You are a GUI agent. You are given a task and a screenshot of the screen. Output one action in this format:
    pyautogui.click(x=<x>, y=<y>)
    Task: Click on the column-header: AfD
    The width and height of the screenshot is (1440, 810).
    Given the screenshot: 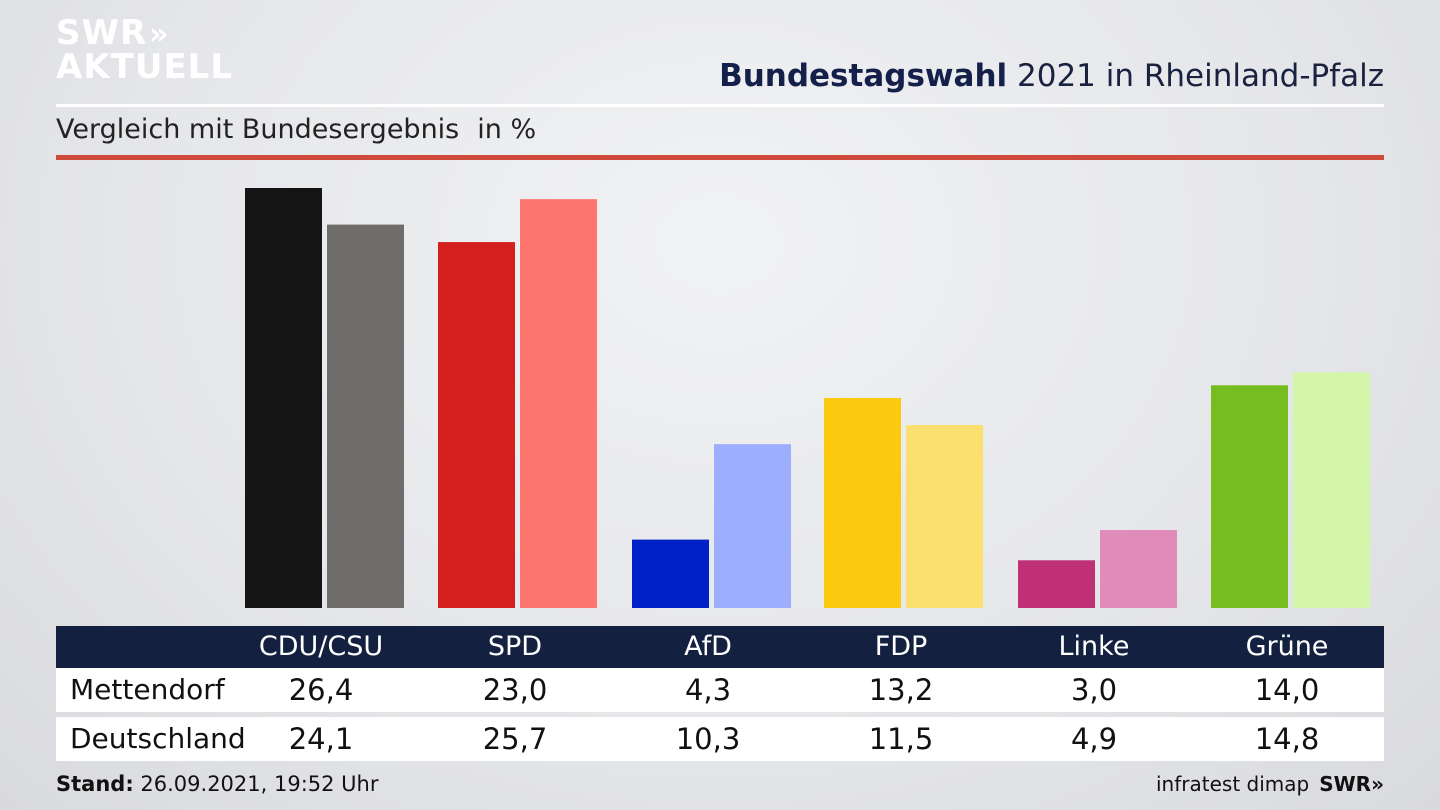 What is the action you would take?
    pyautogui.click(x=708, y=646)
    